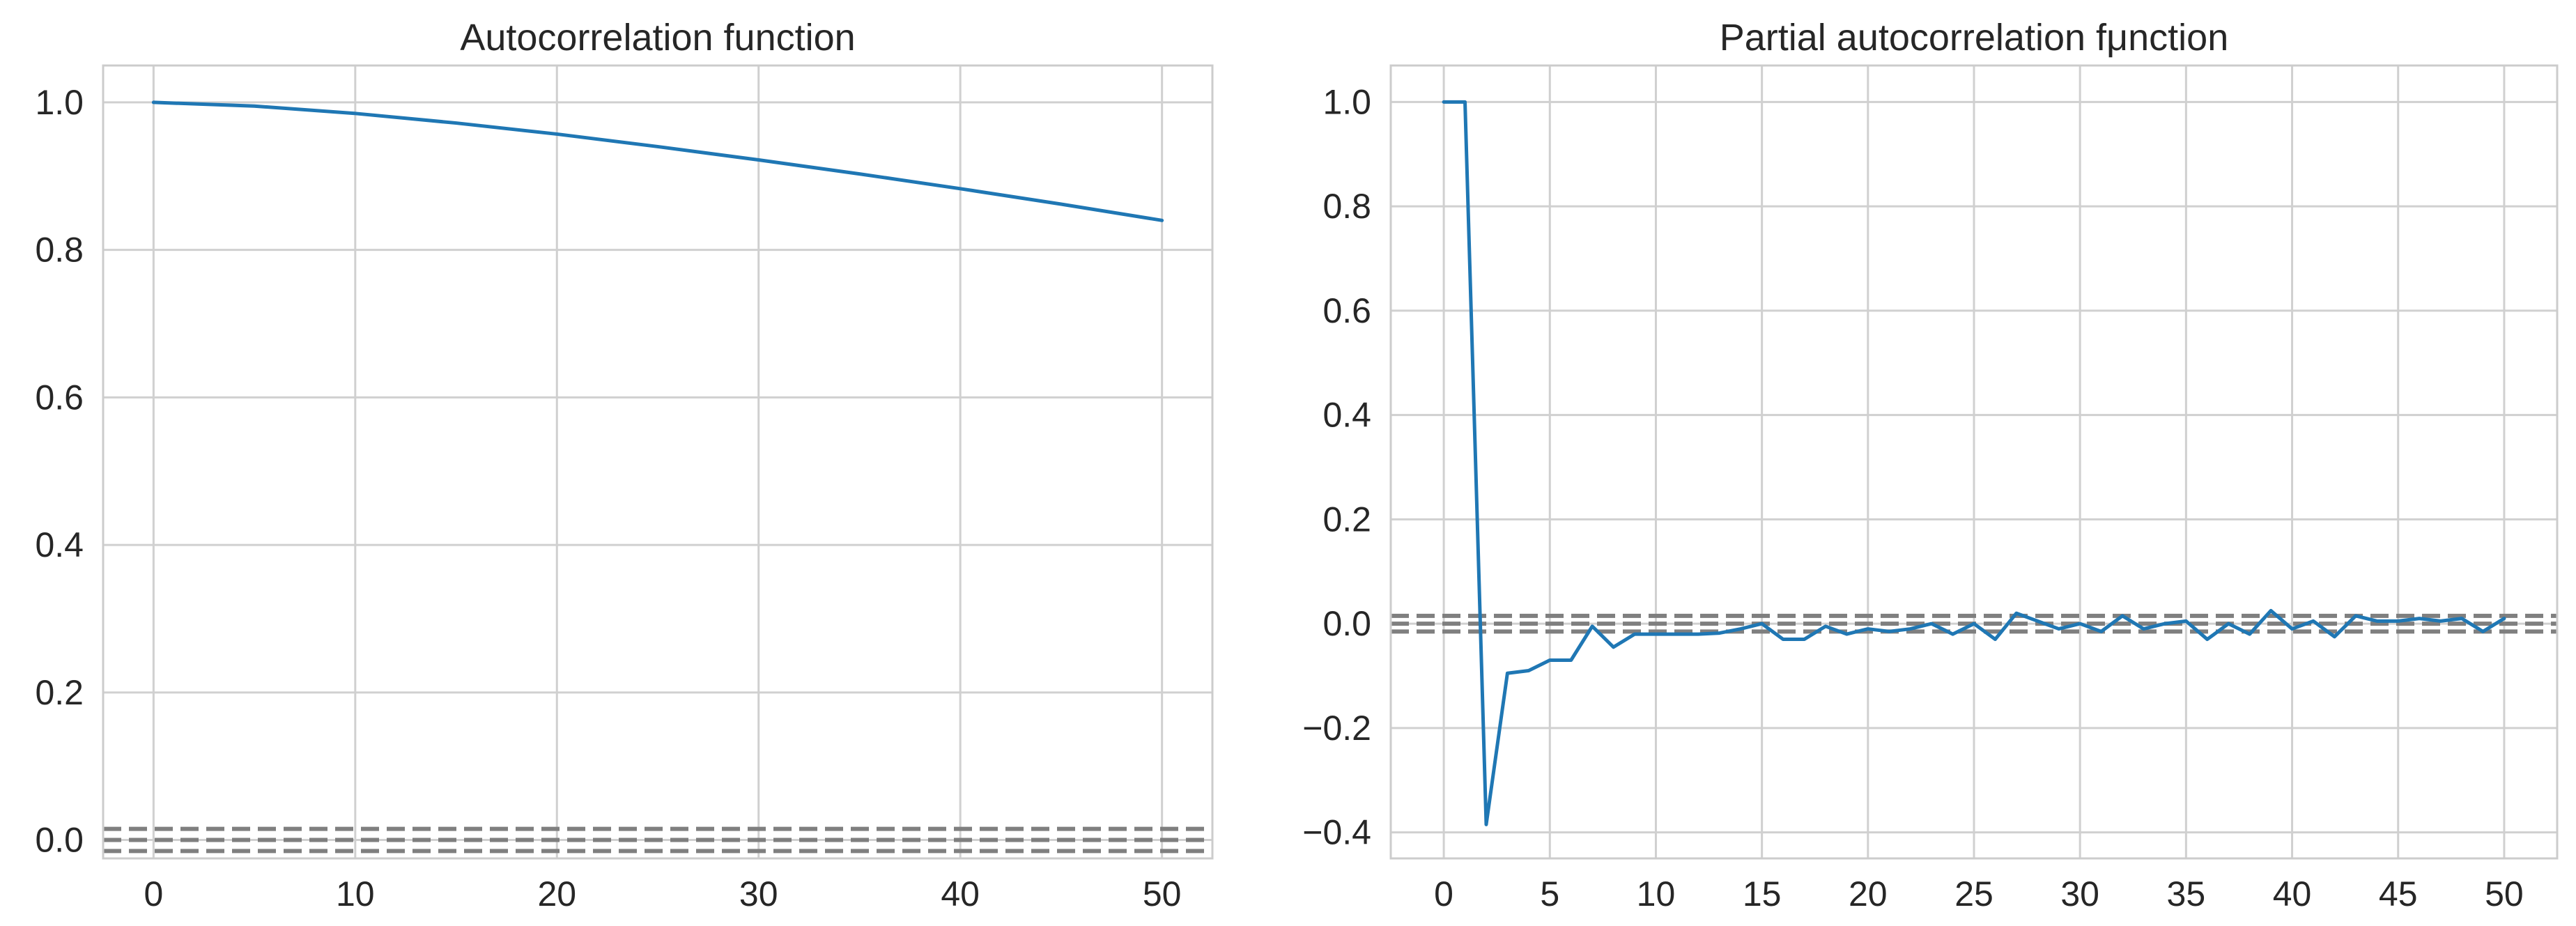 The image size is (2576, 926). Describe the element at coordinates (2079, 893) in the screenshot. I see `pacf-x-tick-label: 30` at that location.